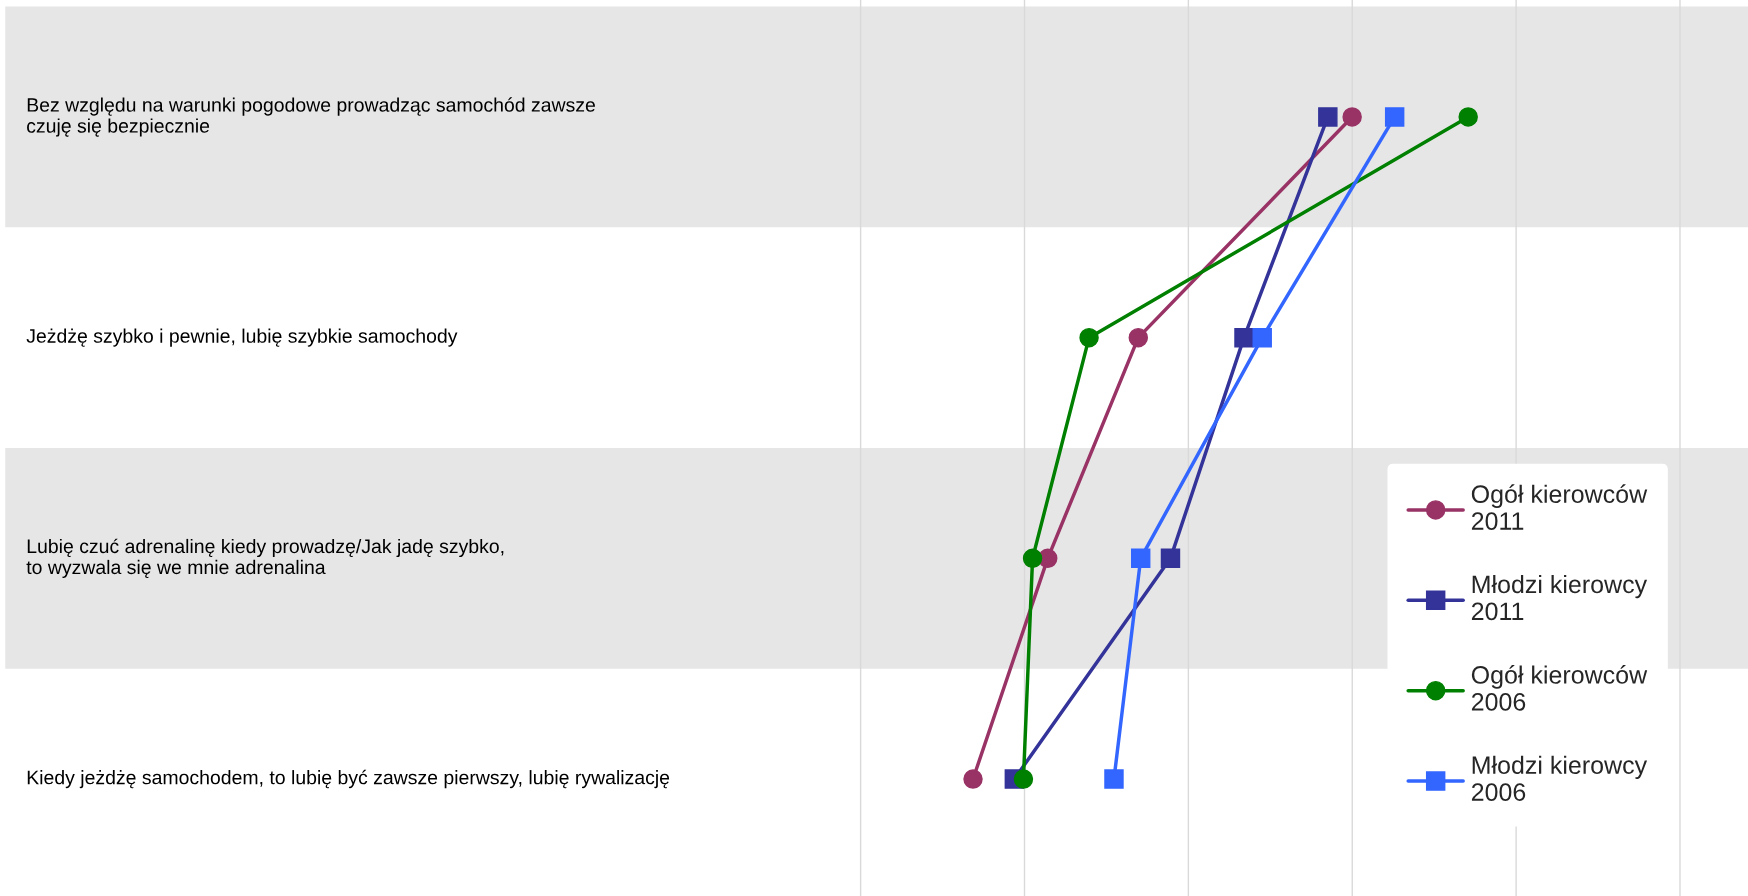  What do you see at coordinates (1559, 507) in the screenshot?
I see `legend-label: Ogół kierowców 2011` at bounding box center [1559, 507].